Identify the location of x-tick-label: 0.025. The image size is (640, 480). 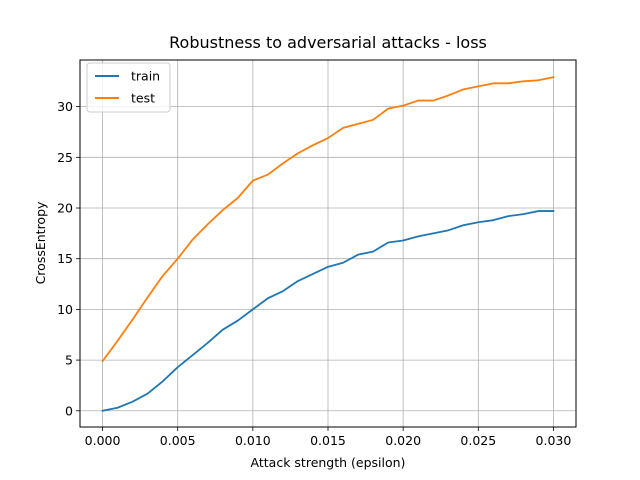
(478, 440).